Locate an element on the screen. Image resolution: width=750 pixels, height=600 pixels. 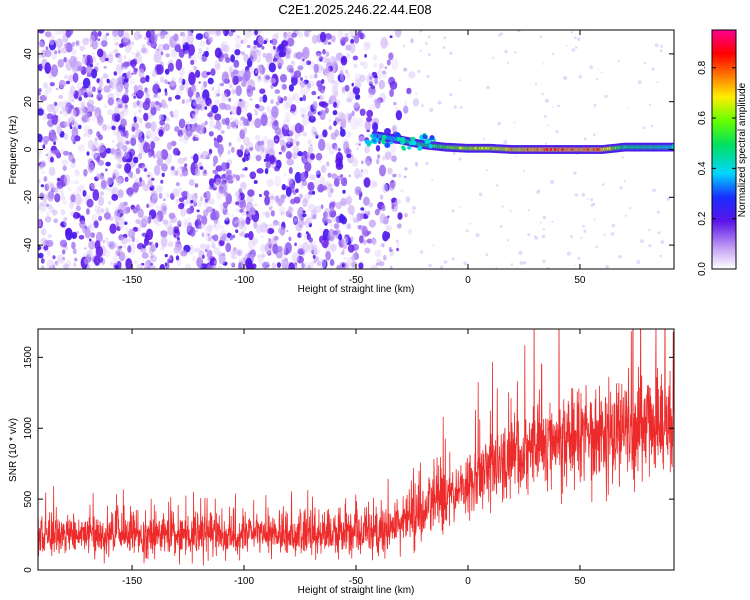
spectrogram-x-tick-label: -150 is located at coordinates (132, 280).